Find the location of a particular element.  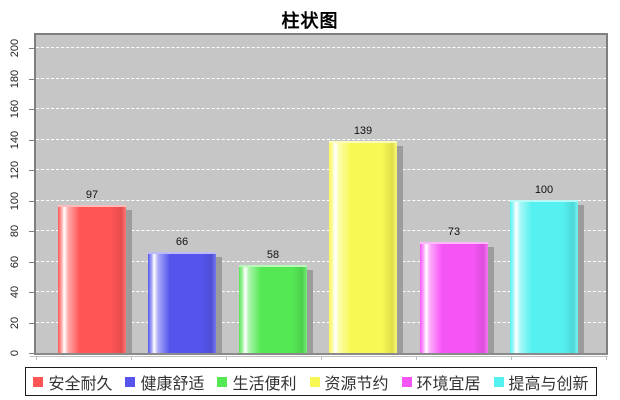

legend-item: 提高与创新 is located at coordinates (541, 382).